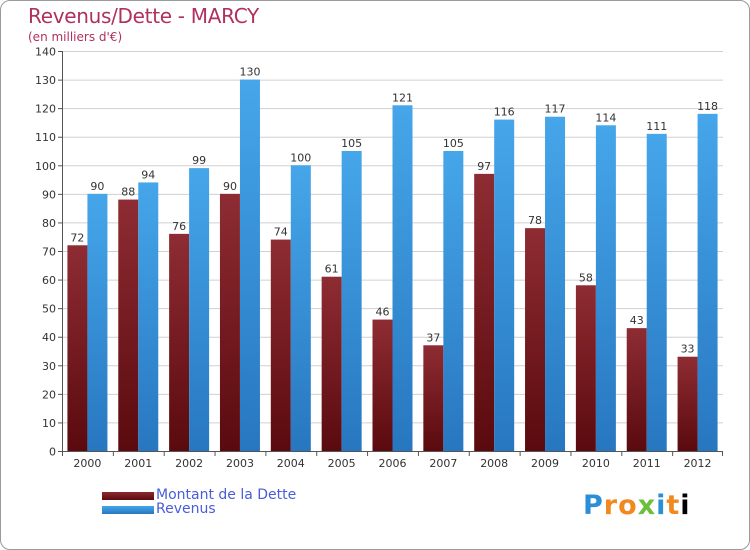 Image resolution: width=750 pixels, height=550 pixels. What do you see at coordinates (77, 237) in the screenshot?
I see `data-label-debt: 72` at bounding box center [77, 237].